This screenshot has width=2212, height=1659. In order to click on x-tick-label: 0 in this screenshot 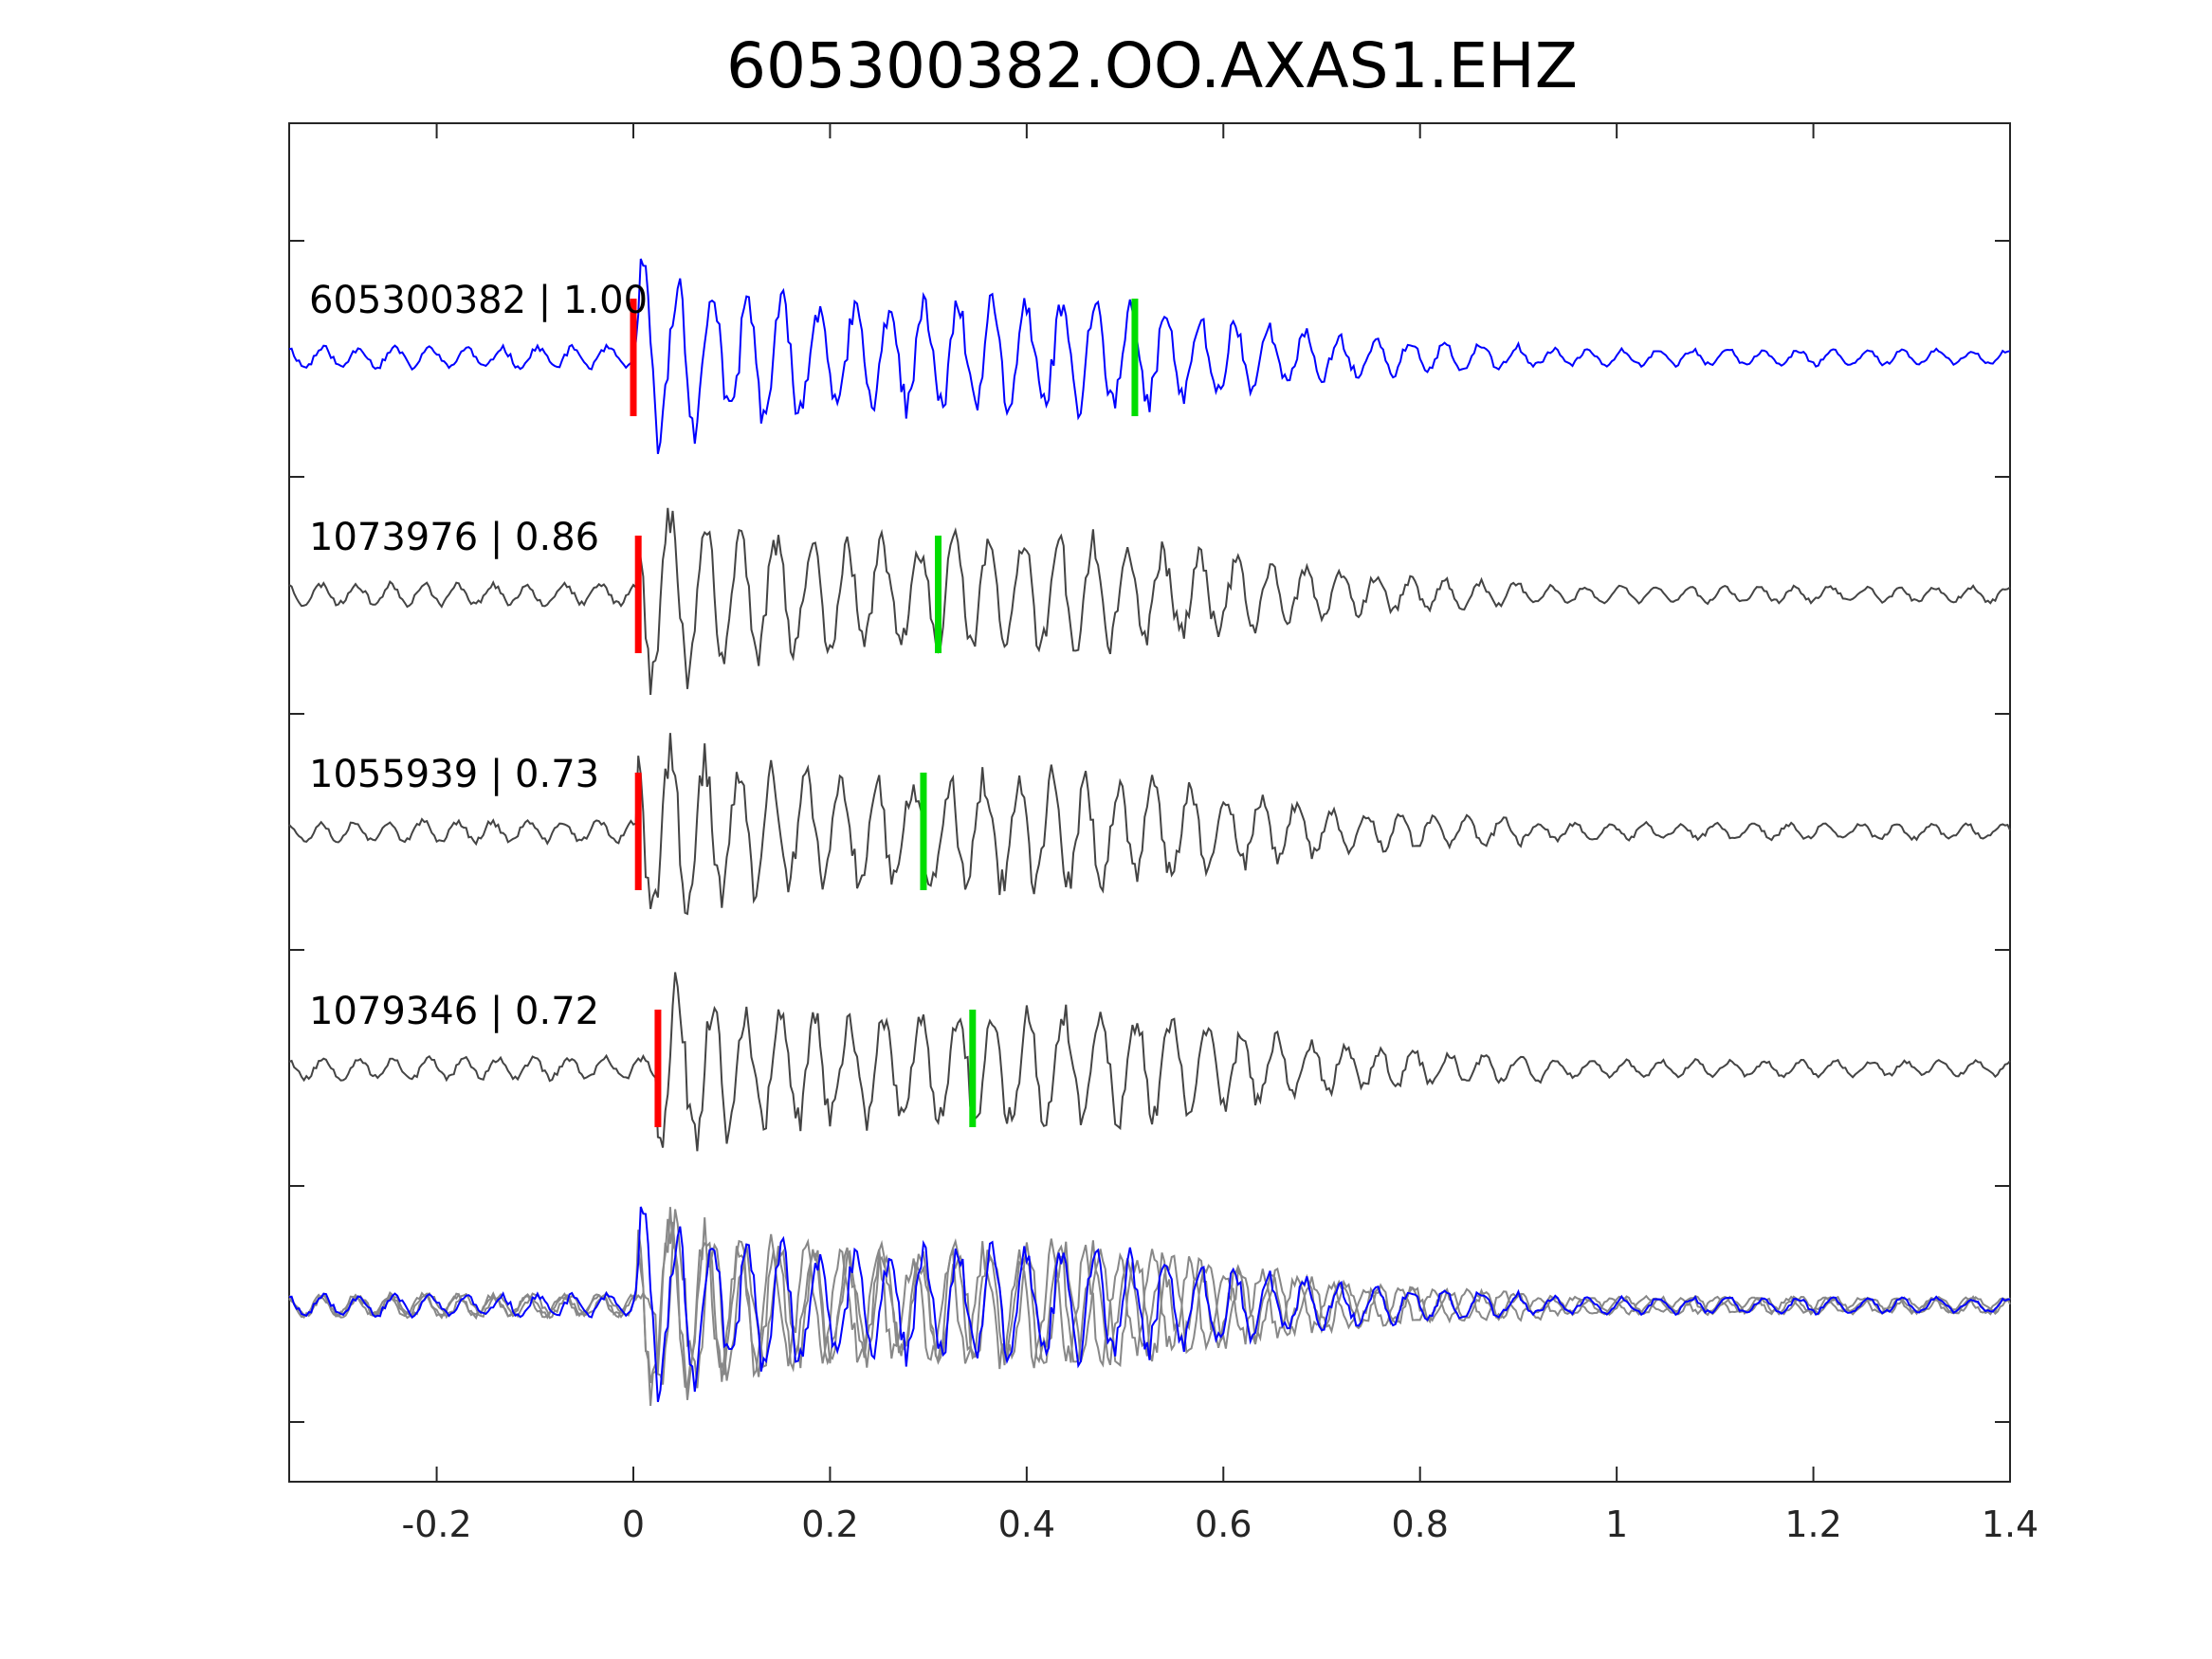, I will do `click(633, 1524)`.